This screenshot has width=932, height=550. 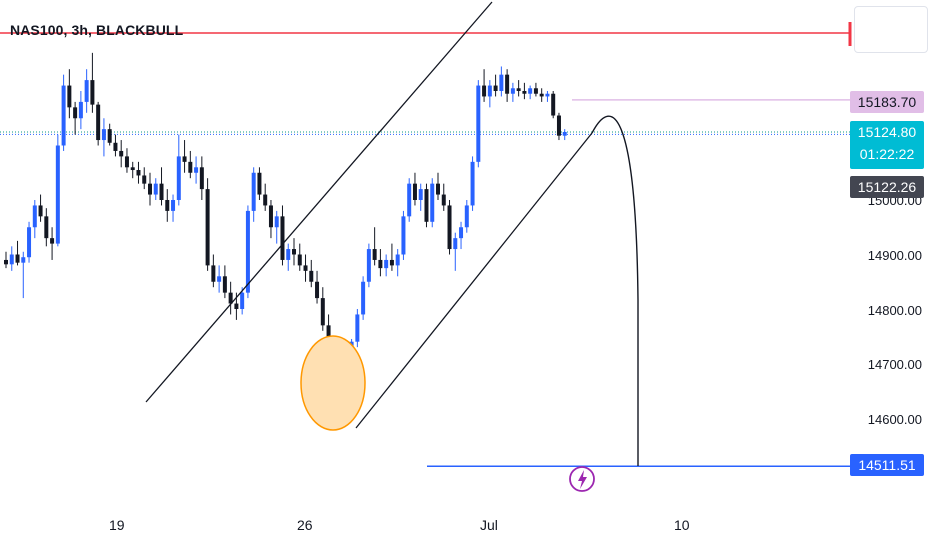 I want to click on channel-lower-line, so click(x=474, y=280).